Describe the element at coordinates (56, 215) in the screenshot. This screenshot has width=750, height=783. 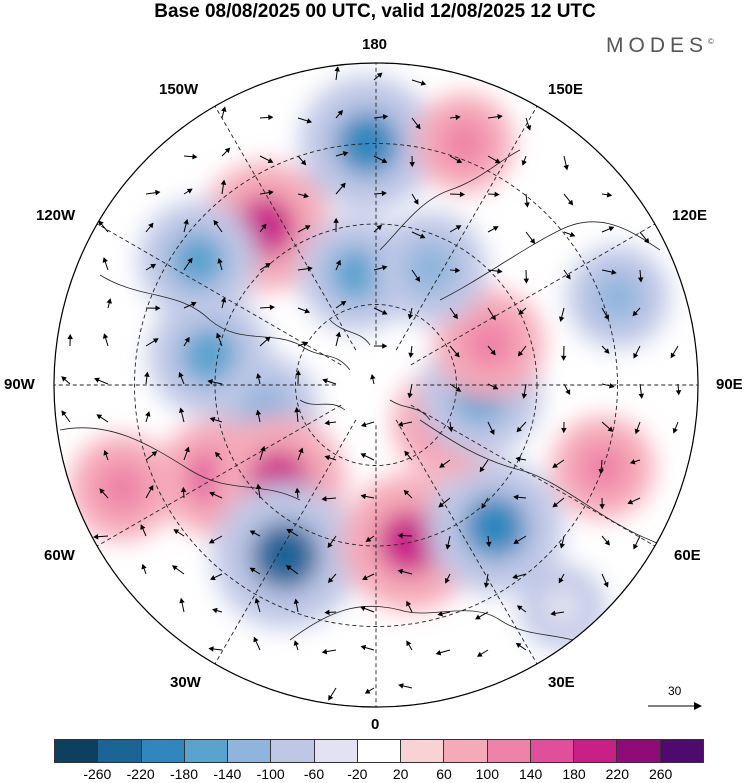
I see `label-lon-120w: 120W` at that location.